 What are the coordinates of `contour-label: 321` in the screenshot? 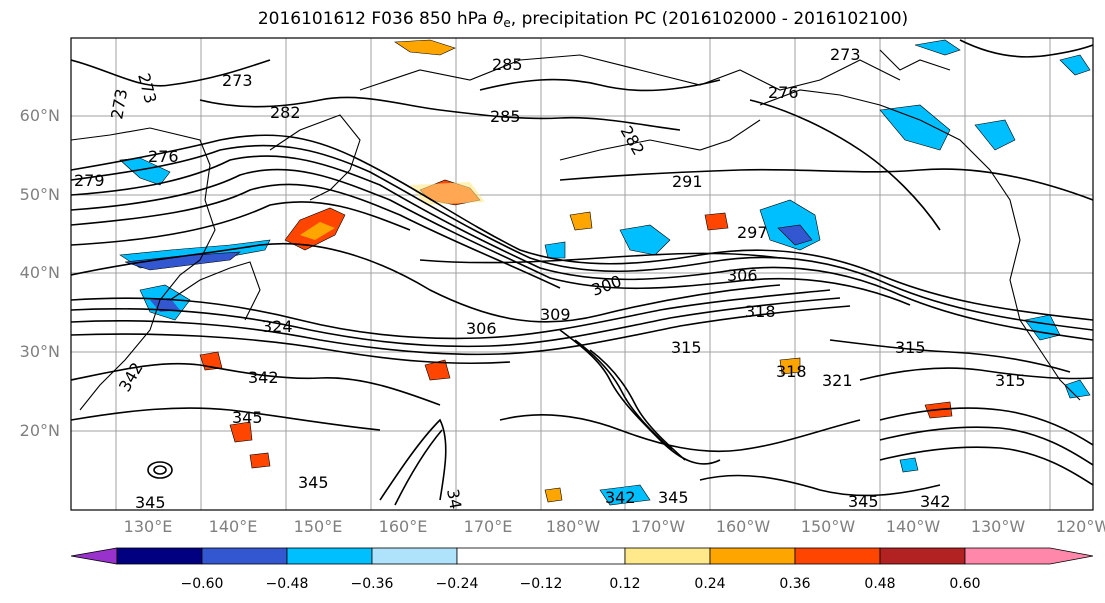 It's located at (837, 380).